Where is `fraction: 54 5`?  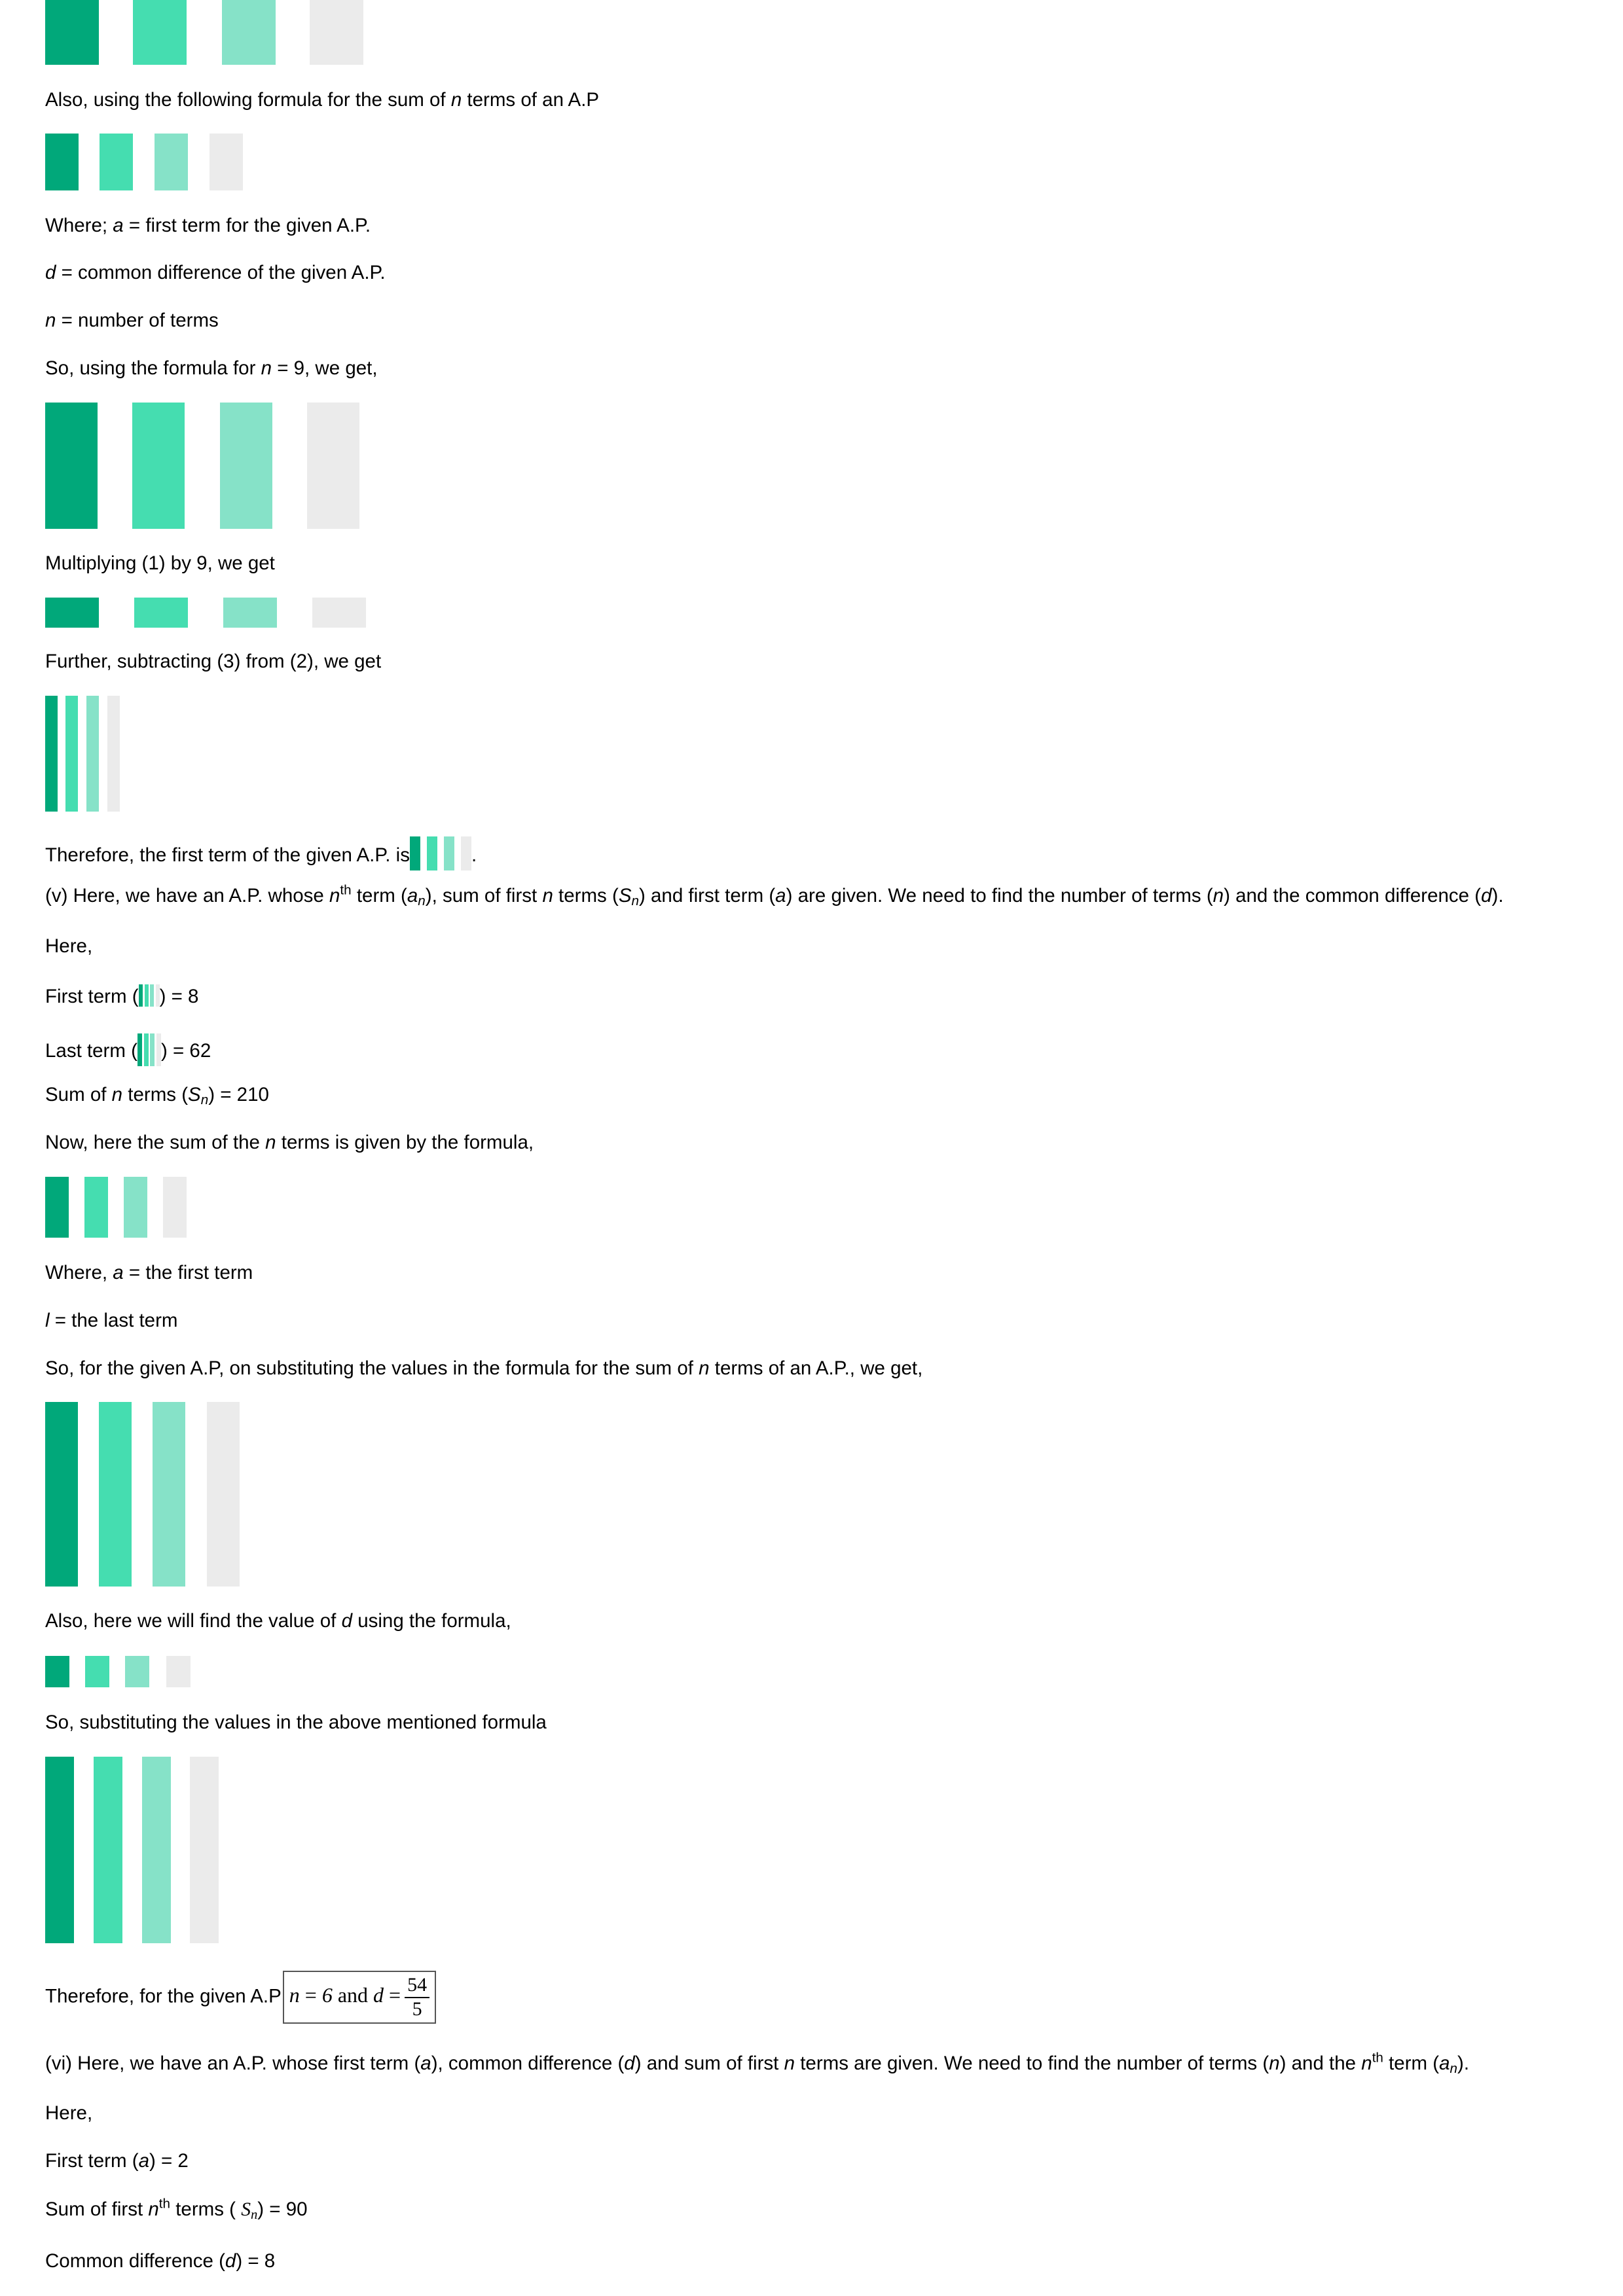 fraction: 54 5 is located at coordinates (417, 1997).